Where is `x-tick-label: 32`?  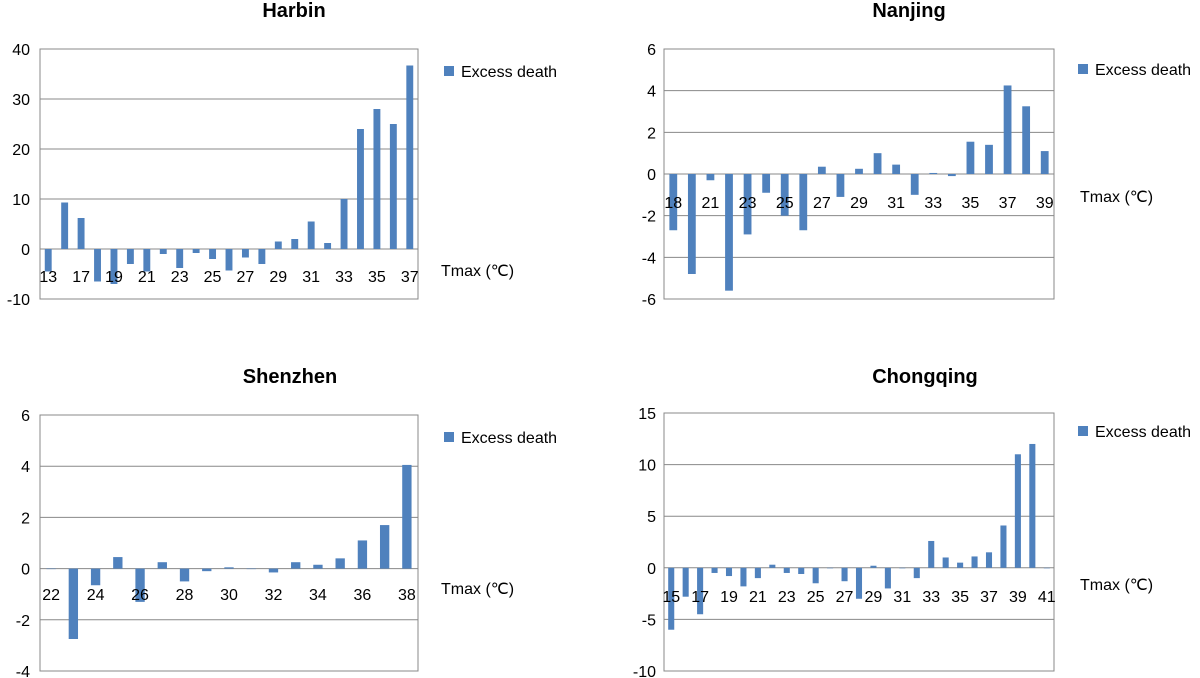 x-tick-label: 32 is located at coordinates (274, 595).